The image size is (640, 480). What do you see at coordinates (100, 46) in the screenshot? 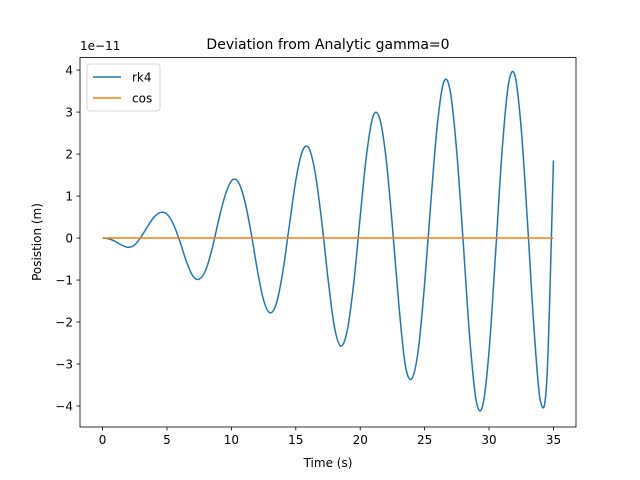
I see `y-offset-label: 1e−11` at bounding box center [100, 46].